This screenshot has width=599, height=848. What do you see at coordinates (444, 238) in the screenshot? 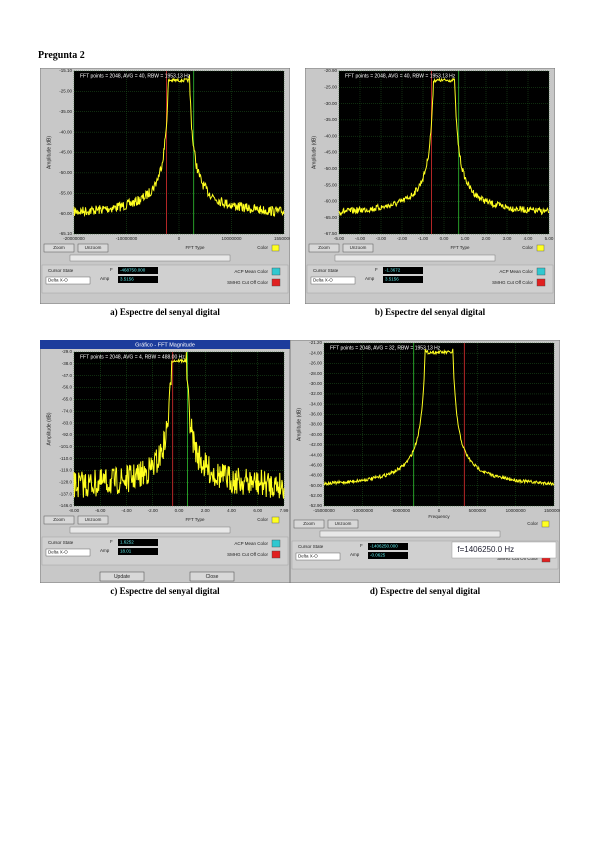
I see `x-tick-label: 0.00` at bounding box center [444, 238].